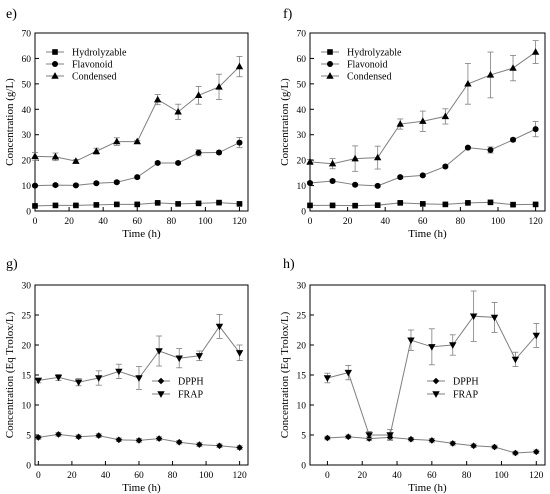  I want to click on plot-frame, so click(141, 122).